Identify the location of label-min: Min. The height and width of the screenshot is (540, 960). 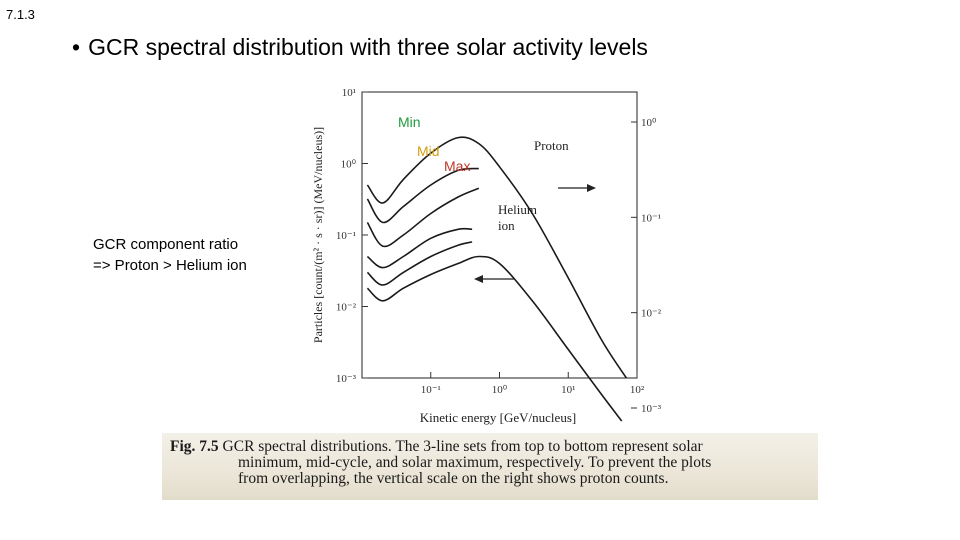
(409, 122).